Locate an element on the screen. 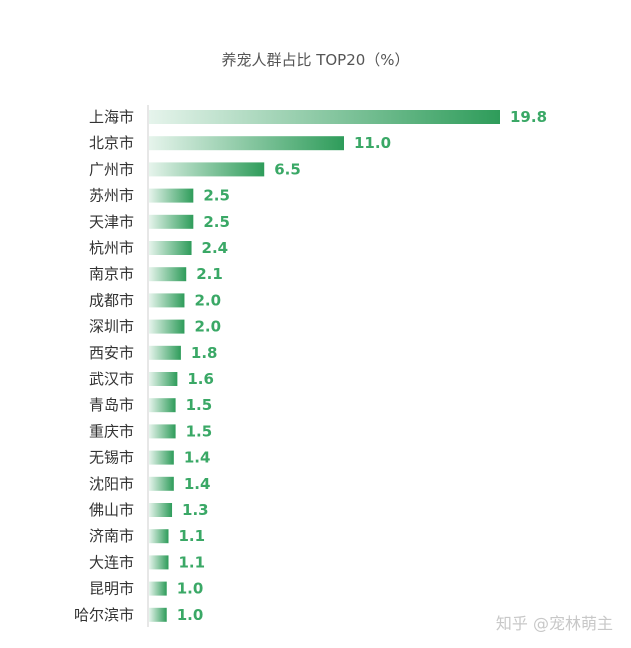  value-label: 2.4 is located at coordinates (215, 248).